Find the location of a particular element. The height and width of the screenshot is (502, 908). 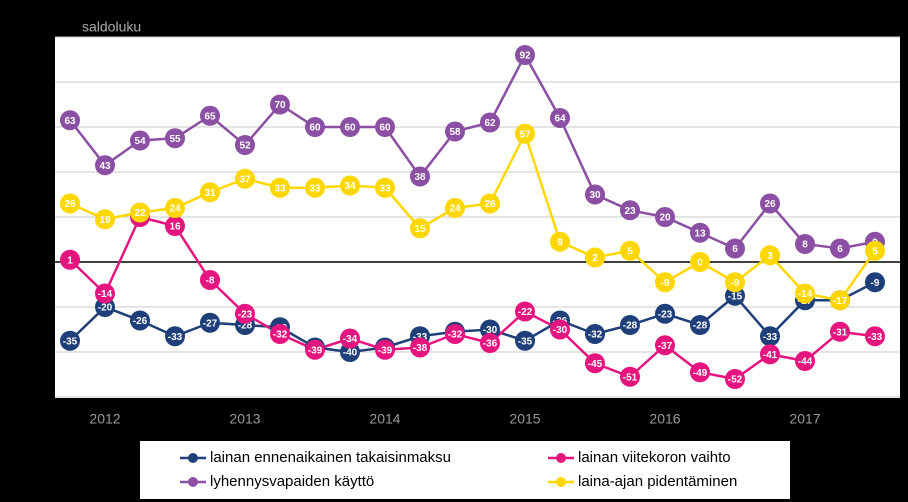

data-label: -49 is located at coordinates (700, 373).